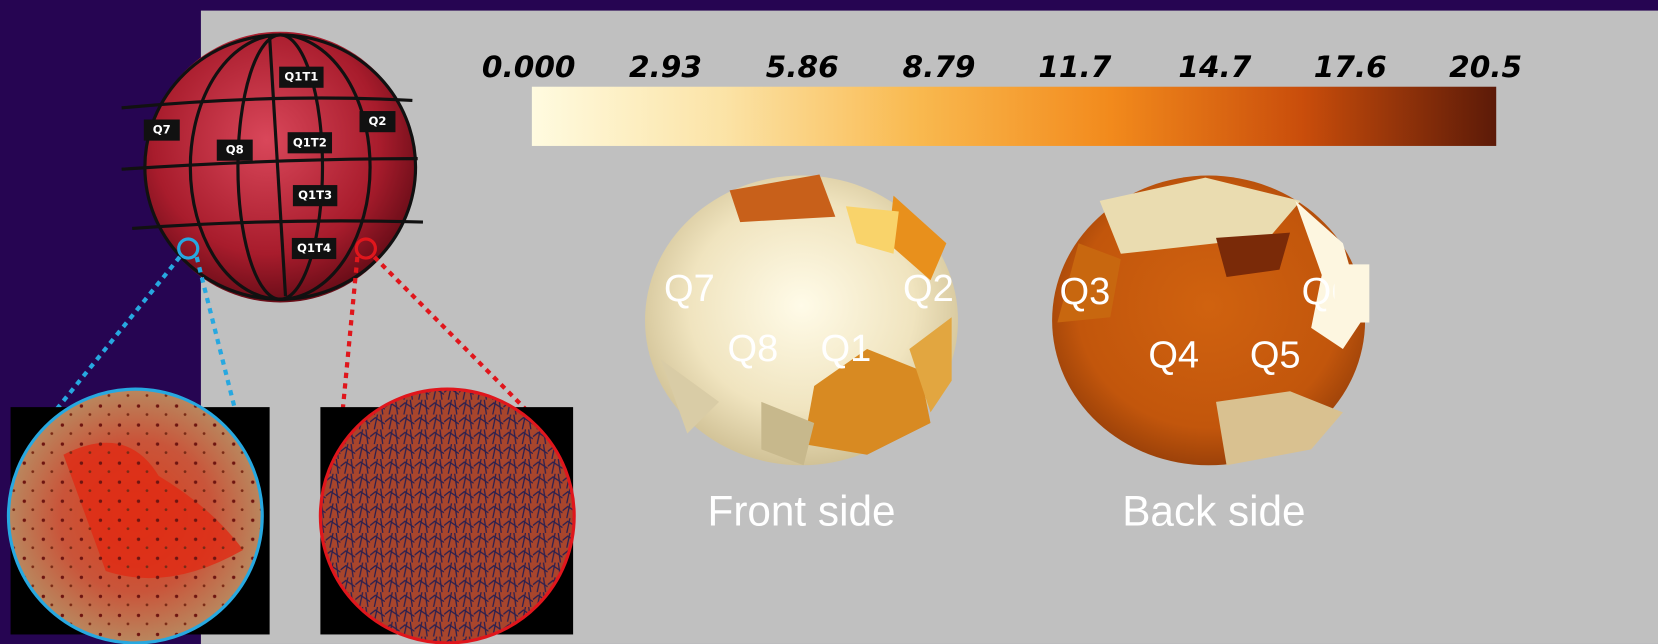  Describe the element at coordinates (665, 67) in the screenshot. I see `tick-label: 2.93` at that location.